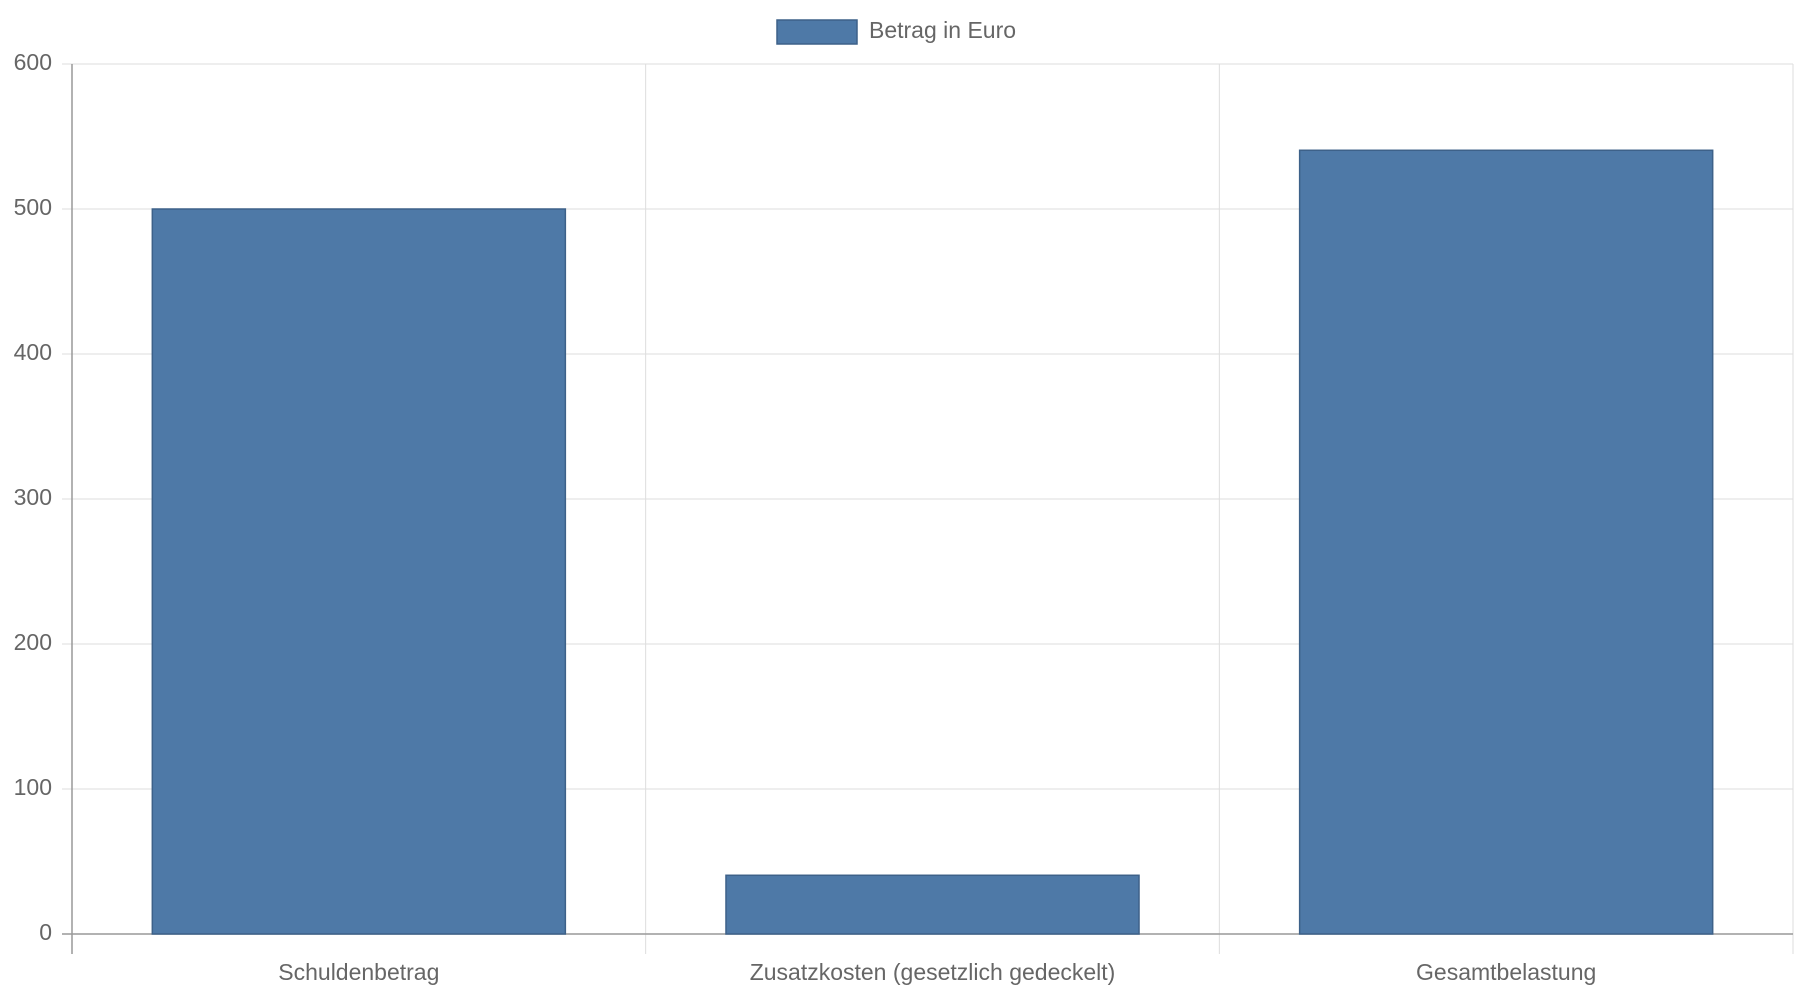 This screenshot has height=1000, width=1800. Describe the element at coordinates (33, 207) in the screenshot. I see `y-tick-label: 500` at that location.